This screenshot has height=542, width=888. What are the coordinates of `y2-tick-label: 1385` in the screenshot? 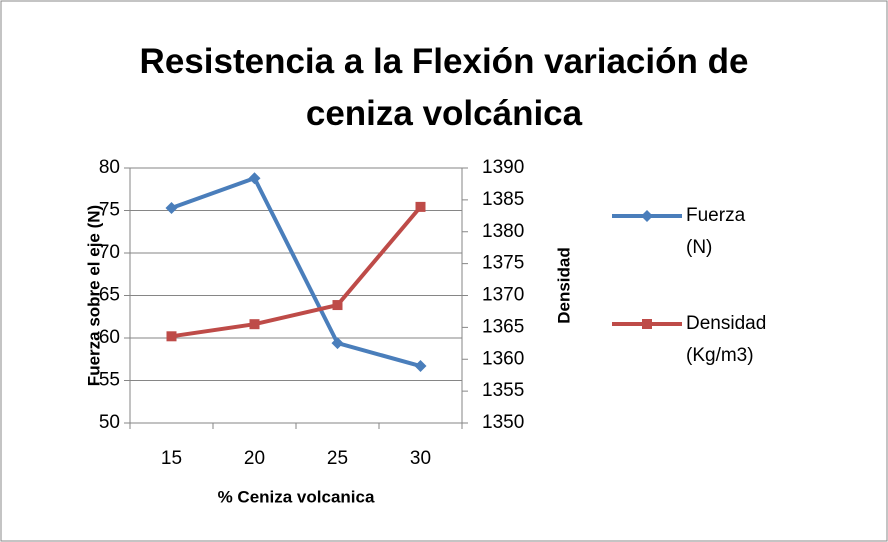 It's located at (503, 199).